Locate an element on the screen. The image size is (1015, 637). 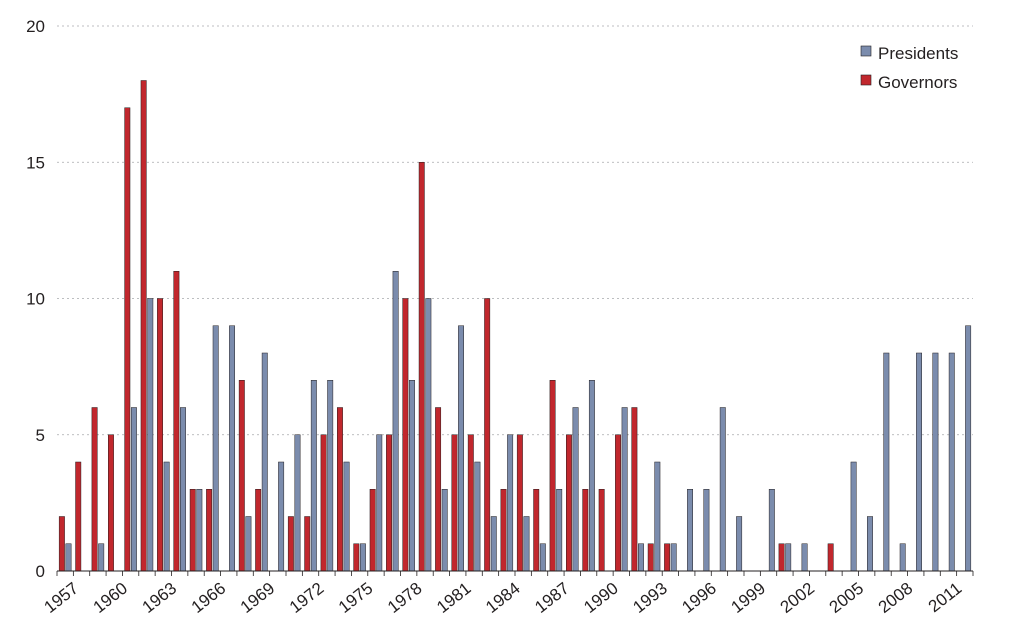
legend-label-presidents: Presidents is located at coordinates (918, 53).